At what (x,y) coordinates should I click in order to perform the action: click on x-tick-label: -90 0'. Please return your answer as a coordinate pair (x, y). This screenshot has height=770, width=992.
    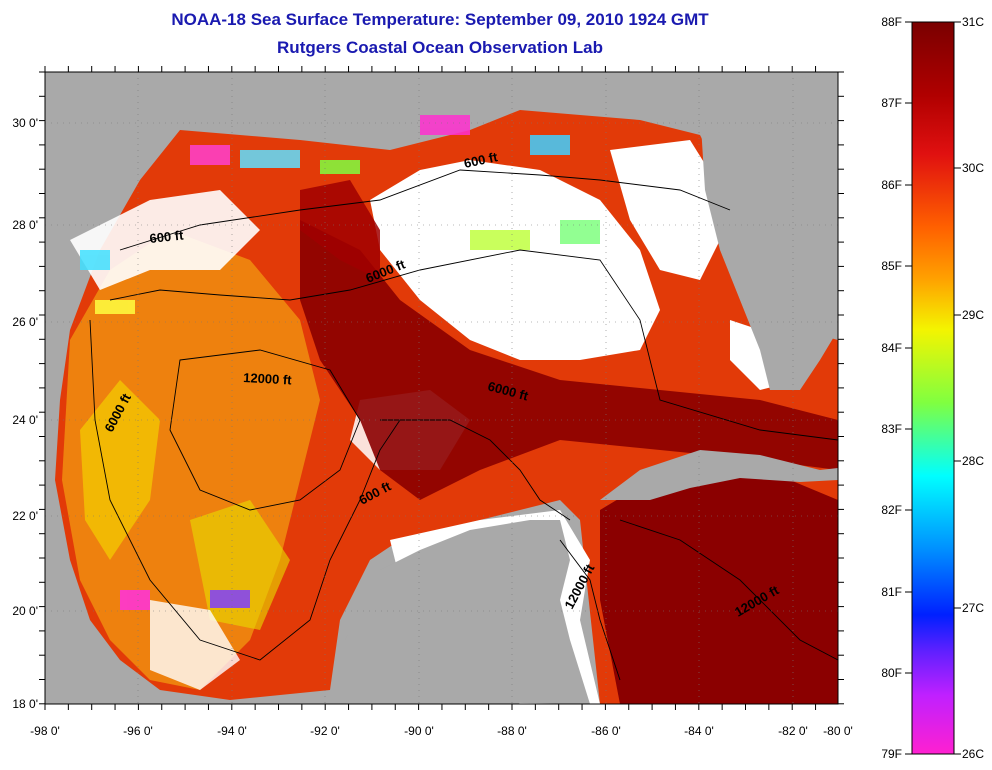
    Looking at the image, I should click on (419, 731).